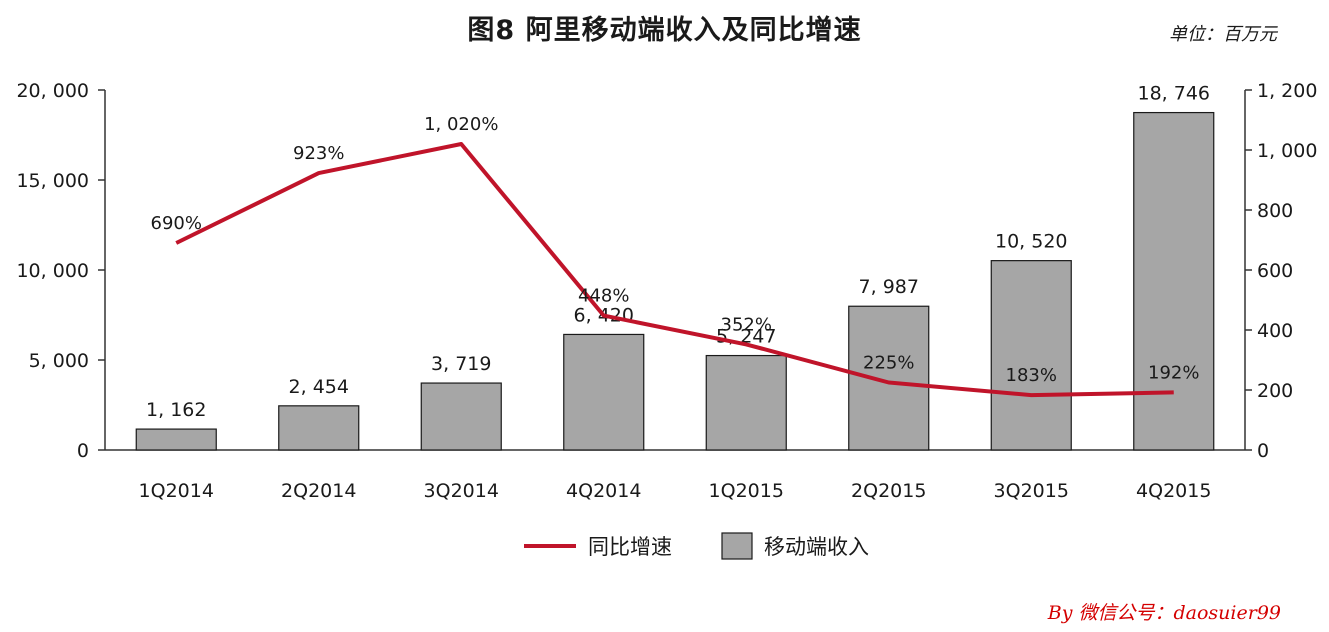 The height and width of the screenshot is (632, 1329). What do you see at coordinates (461, 491) in the screenshot?
I see `x-tick-label: 3Q2014` at bounding box center [461, 491].